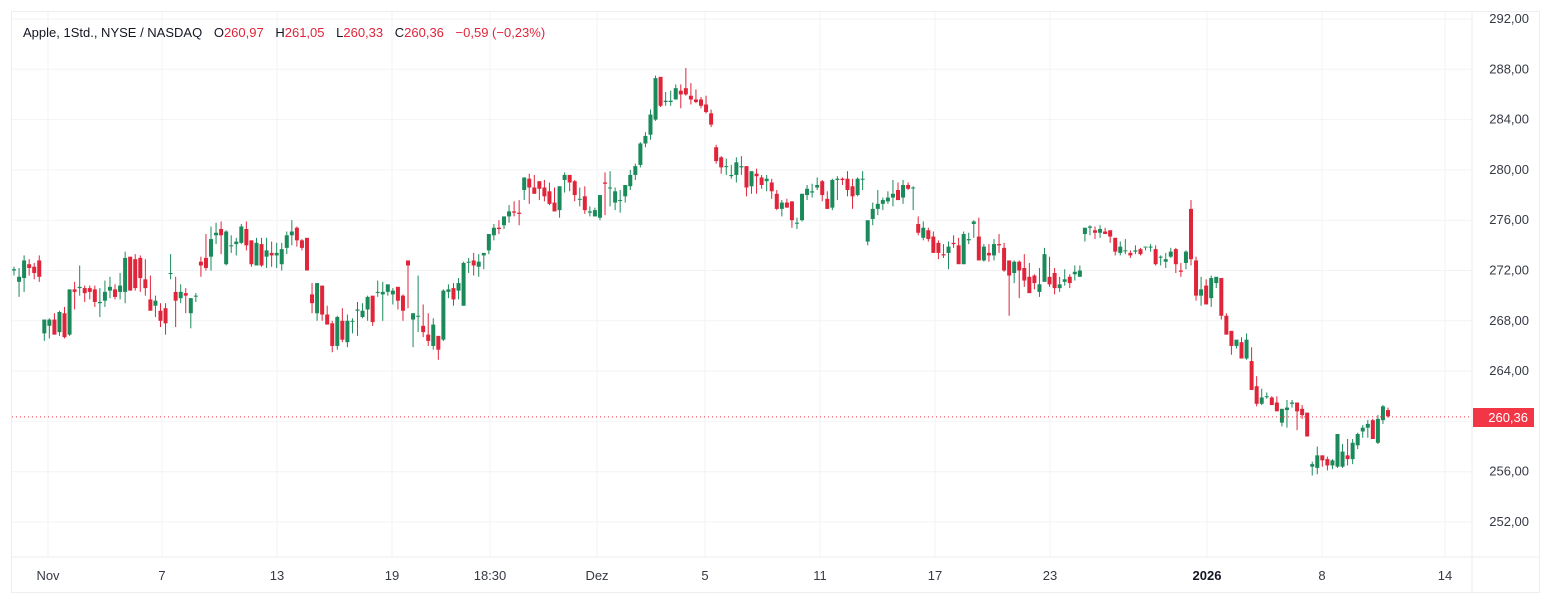 This screenshot has height=605, width=1552. I want to click on time-tick-label: 8, so click(1321, 575).